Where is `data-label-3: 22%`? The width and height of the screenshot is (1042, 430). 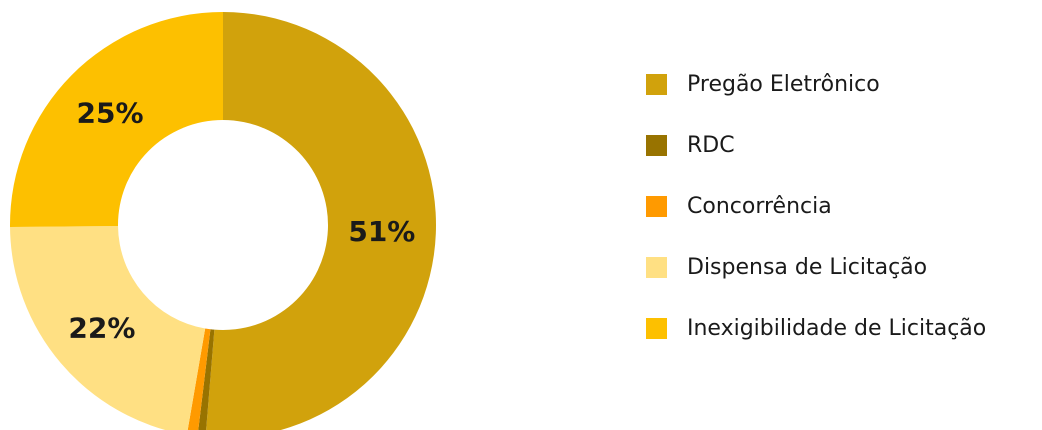 data-label-3: 22% is located at coordinates (101, 328).